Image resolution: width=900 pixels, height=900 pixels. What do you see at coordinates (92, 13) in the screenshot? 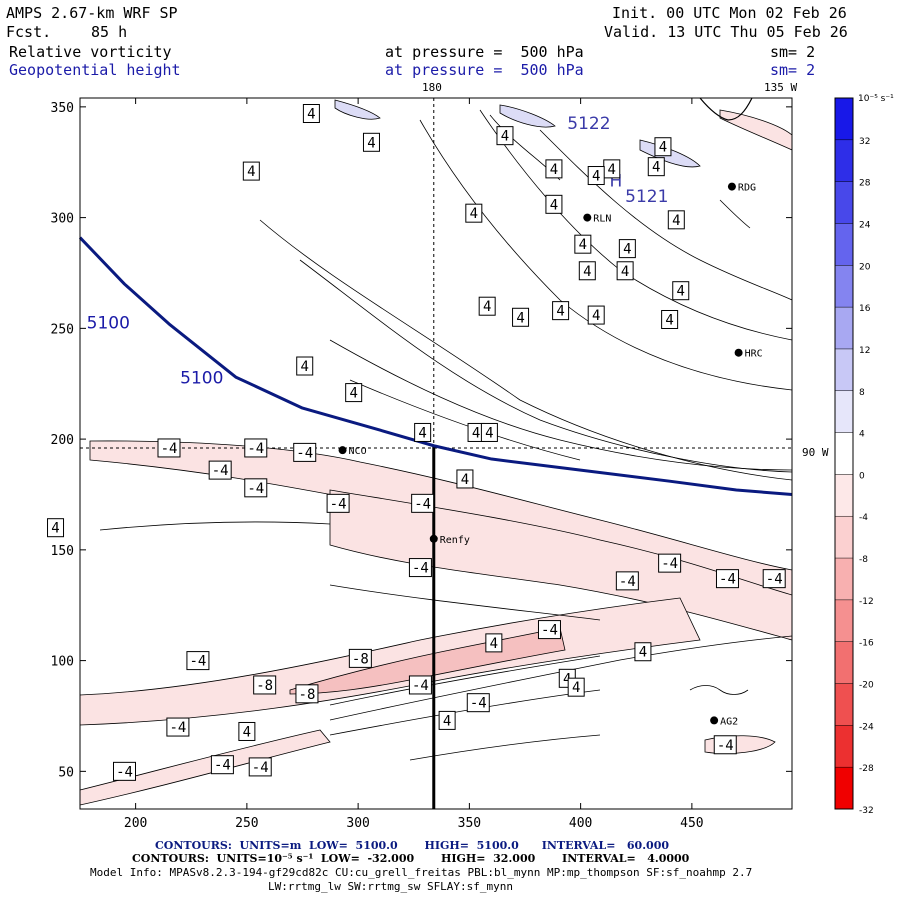
I see `model-title: AMPS 2.67-km WRF SP` at bounding box center [92, 13].